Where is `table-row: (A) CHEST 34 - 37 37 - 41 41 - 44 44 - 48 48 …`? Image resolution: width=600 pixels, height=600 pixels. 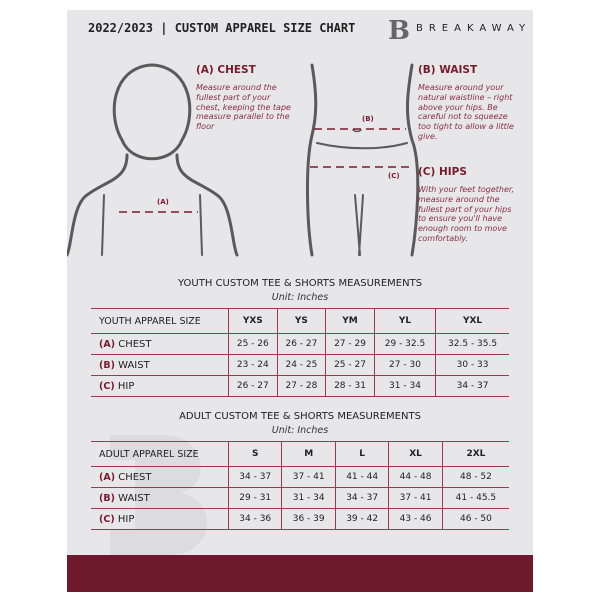
table-row: (A) CHEST 34 - 37 37 - 41 41 - 44 44 - 48 48 … is located at coordinates (300, 477).